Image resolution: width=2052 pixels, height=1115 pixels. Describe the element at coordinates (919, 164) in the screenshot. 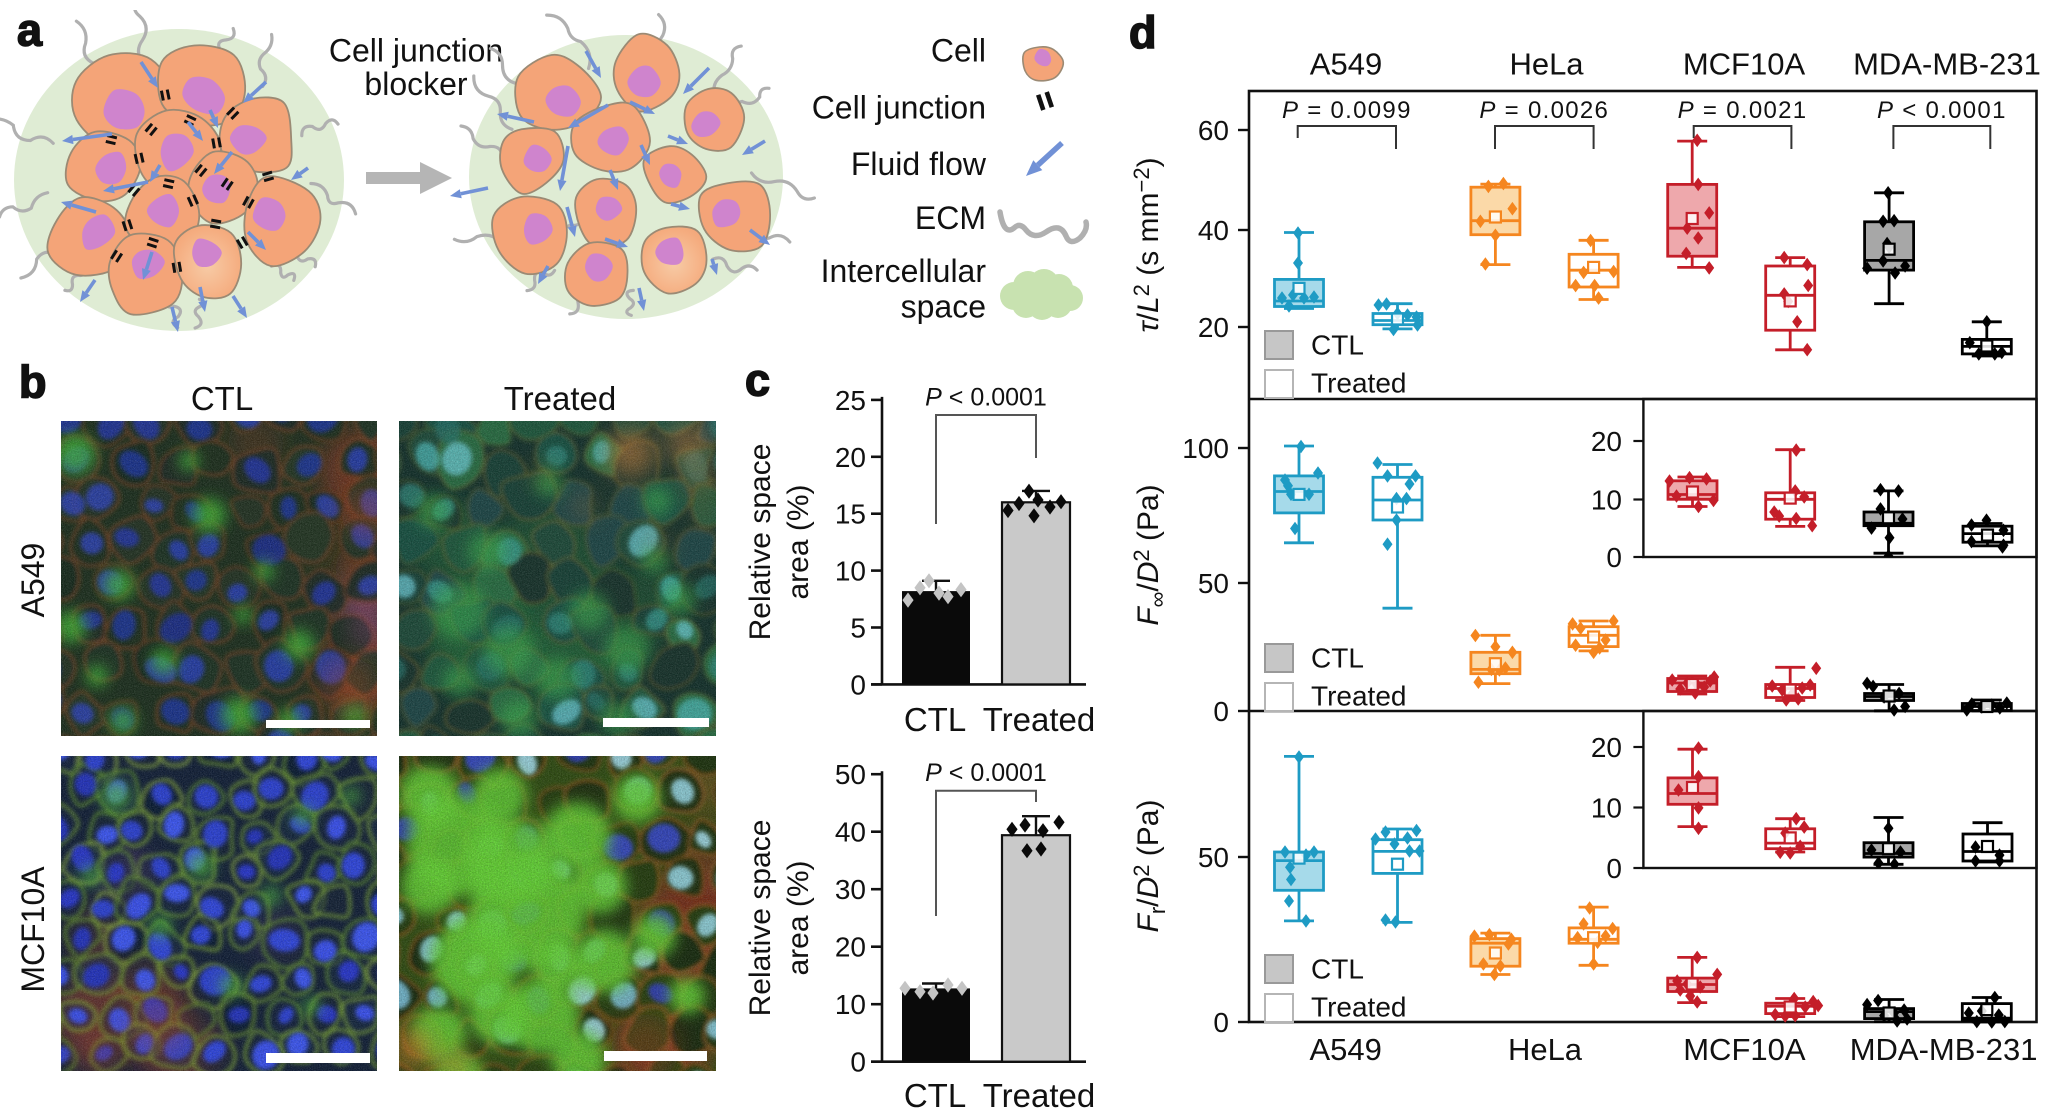

I see `svg-text: Fluid flow` at that location.